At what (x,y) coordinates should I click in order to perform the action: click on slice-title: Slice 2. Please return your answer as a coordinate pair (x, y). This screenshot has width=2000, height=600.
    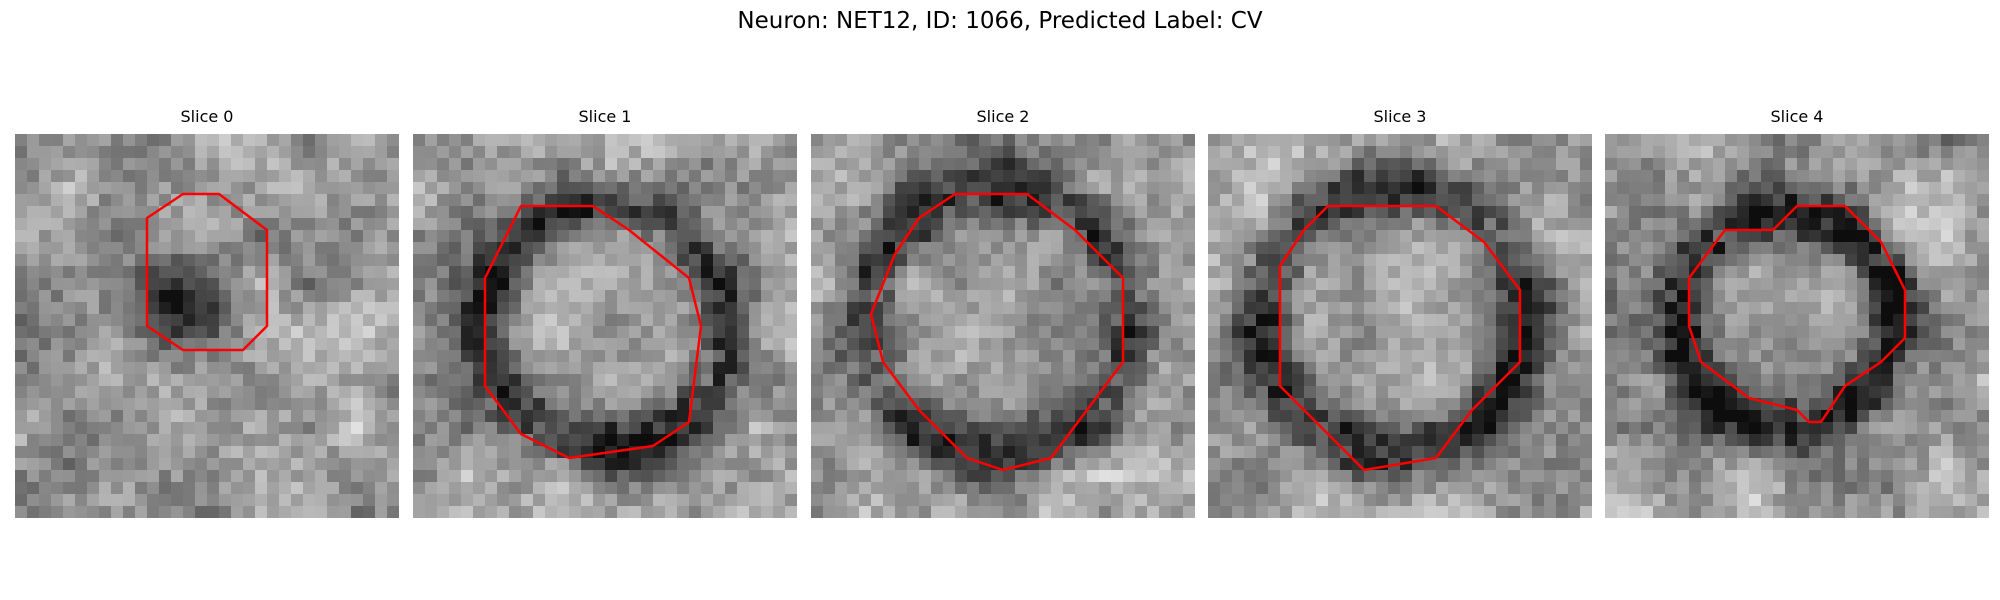
    Looking at the image, I should click on (1003, 116).